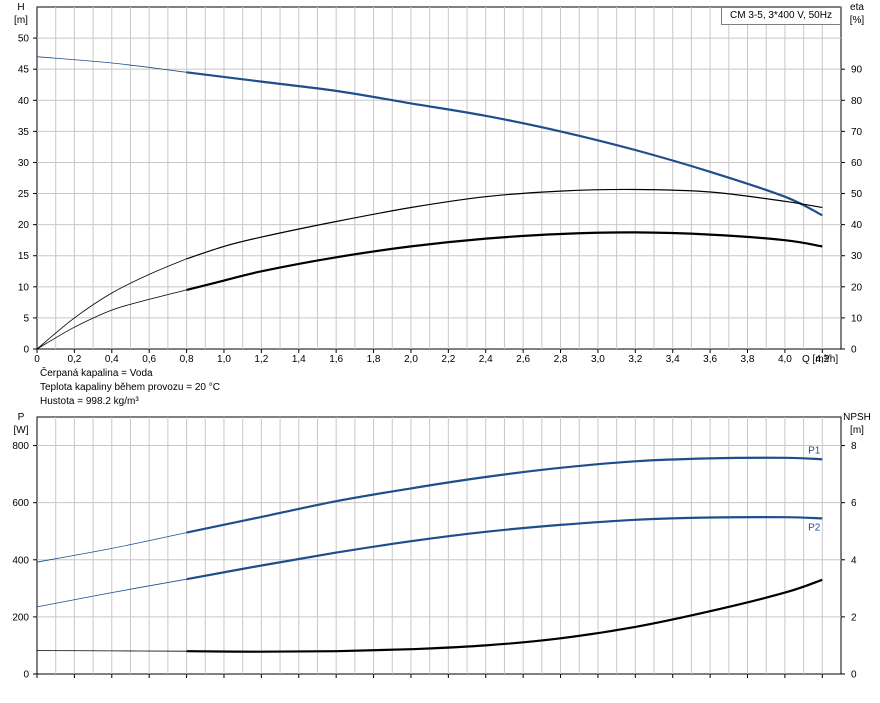 This screenshot has height=703, width=880. Describe the element at coordinates (24, 194) in the screenshot. I see `y-tick-label: 25` at that location.